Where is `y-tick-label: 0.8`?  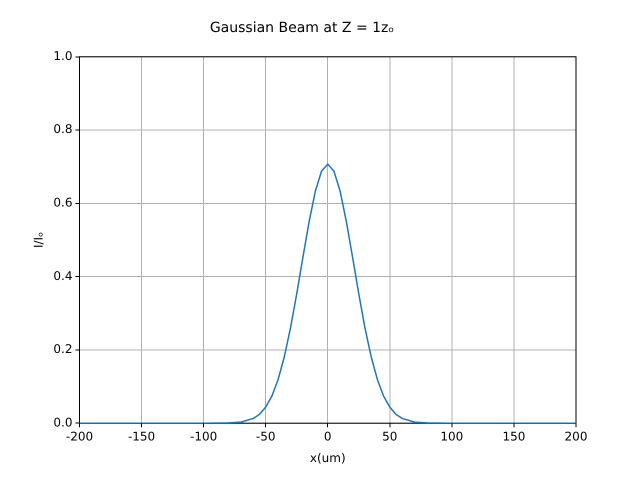
y-tick-label: 0.8 is located at coordinates (62, 129).